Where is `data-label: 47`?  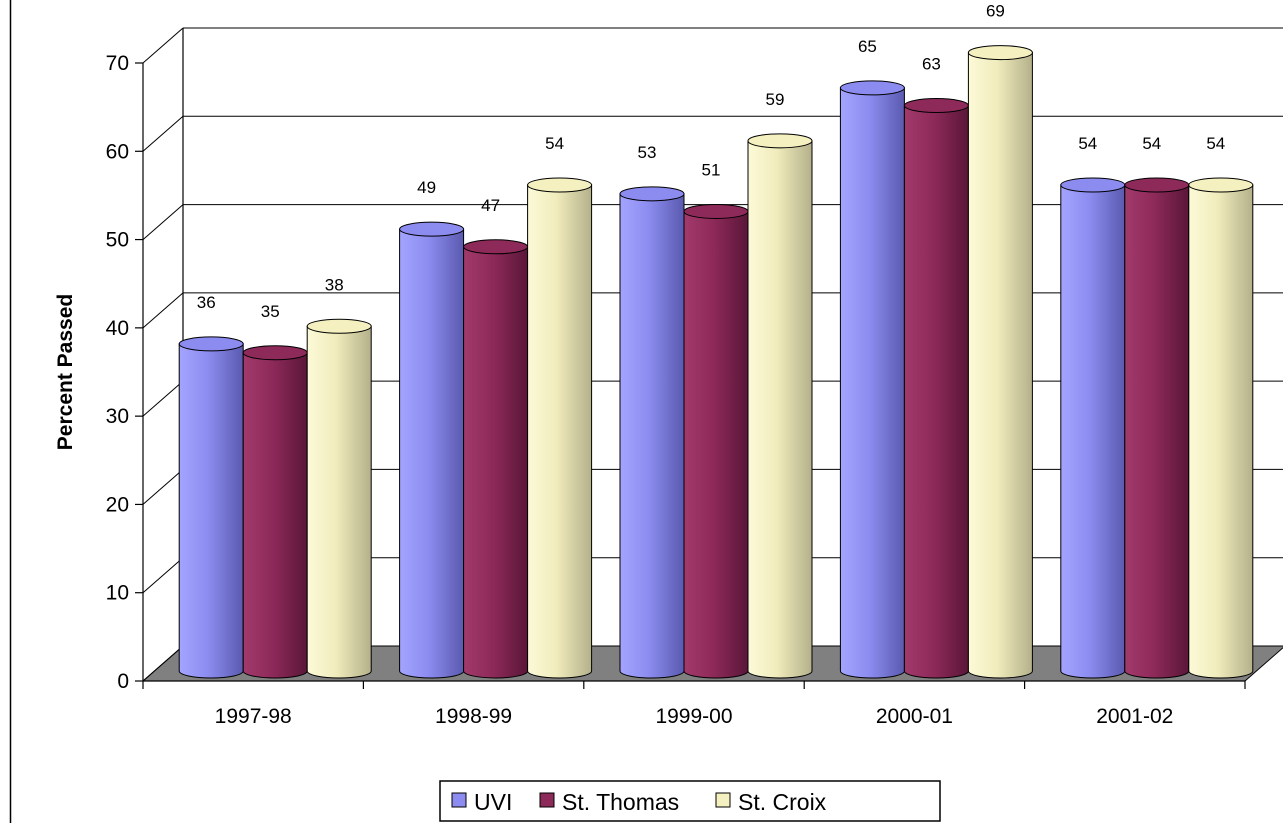 data-label: 47 is located at coordinates (490, 205).